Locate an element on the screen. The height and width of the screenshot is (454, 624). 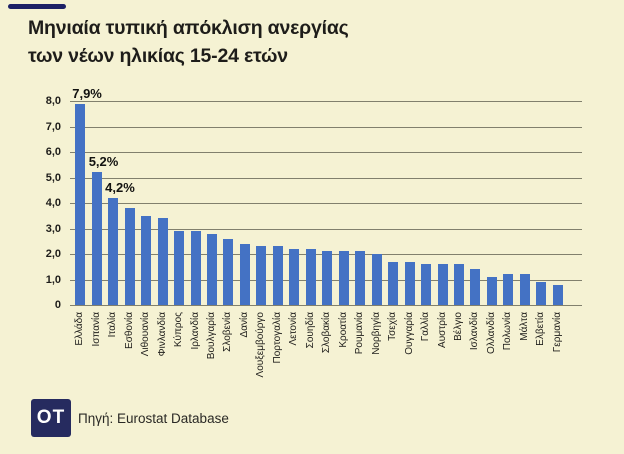
x-axis-label: Ολλανδία is located at coordinates (491, 333).